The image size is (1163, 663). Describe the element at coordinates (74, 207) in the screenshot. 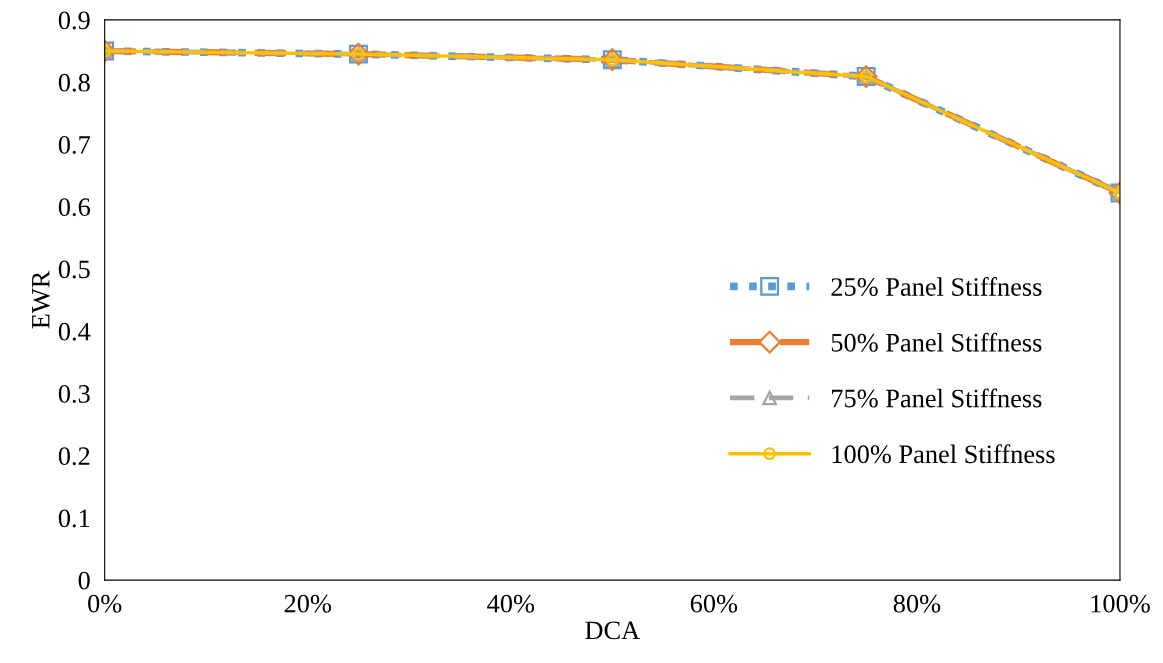

I see `y-tick-label: 0.6` at that location.